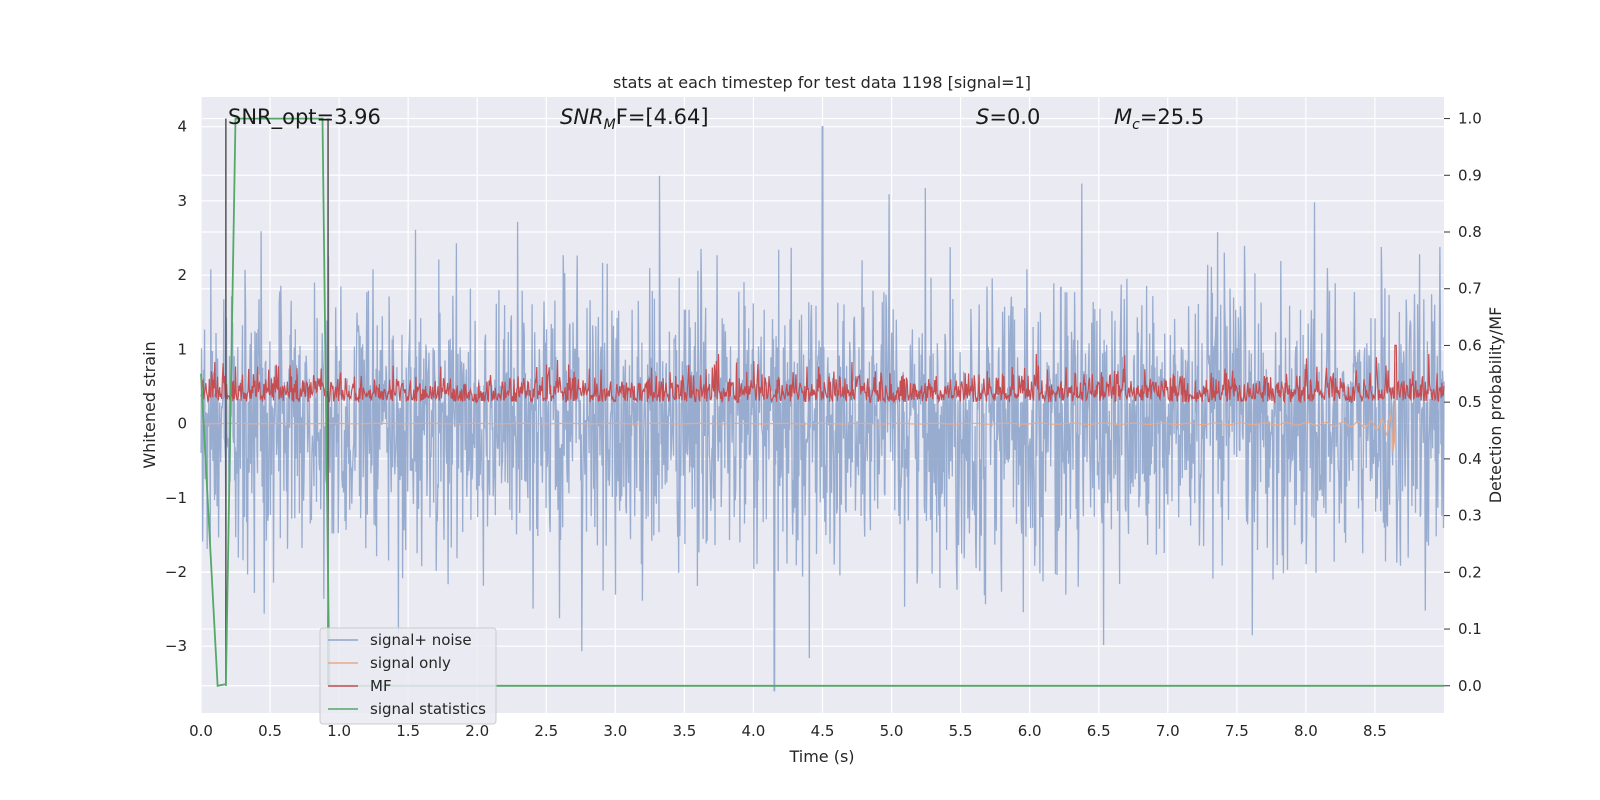 Image resolution: width=1600 pixels, height=800 pixels. What do you see at coordinates (615, 731) in the screenshot?
I see `x-tick-label: 3.0` at bounding box center [615, 731].